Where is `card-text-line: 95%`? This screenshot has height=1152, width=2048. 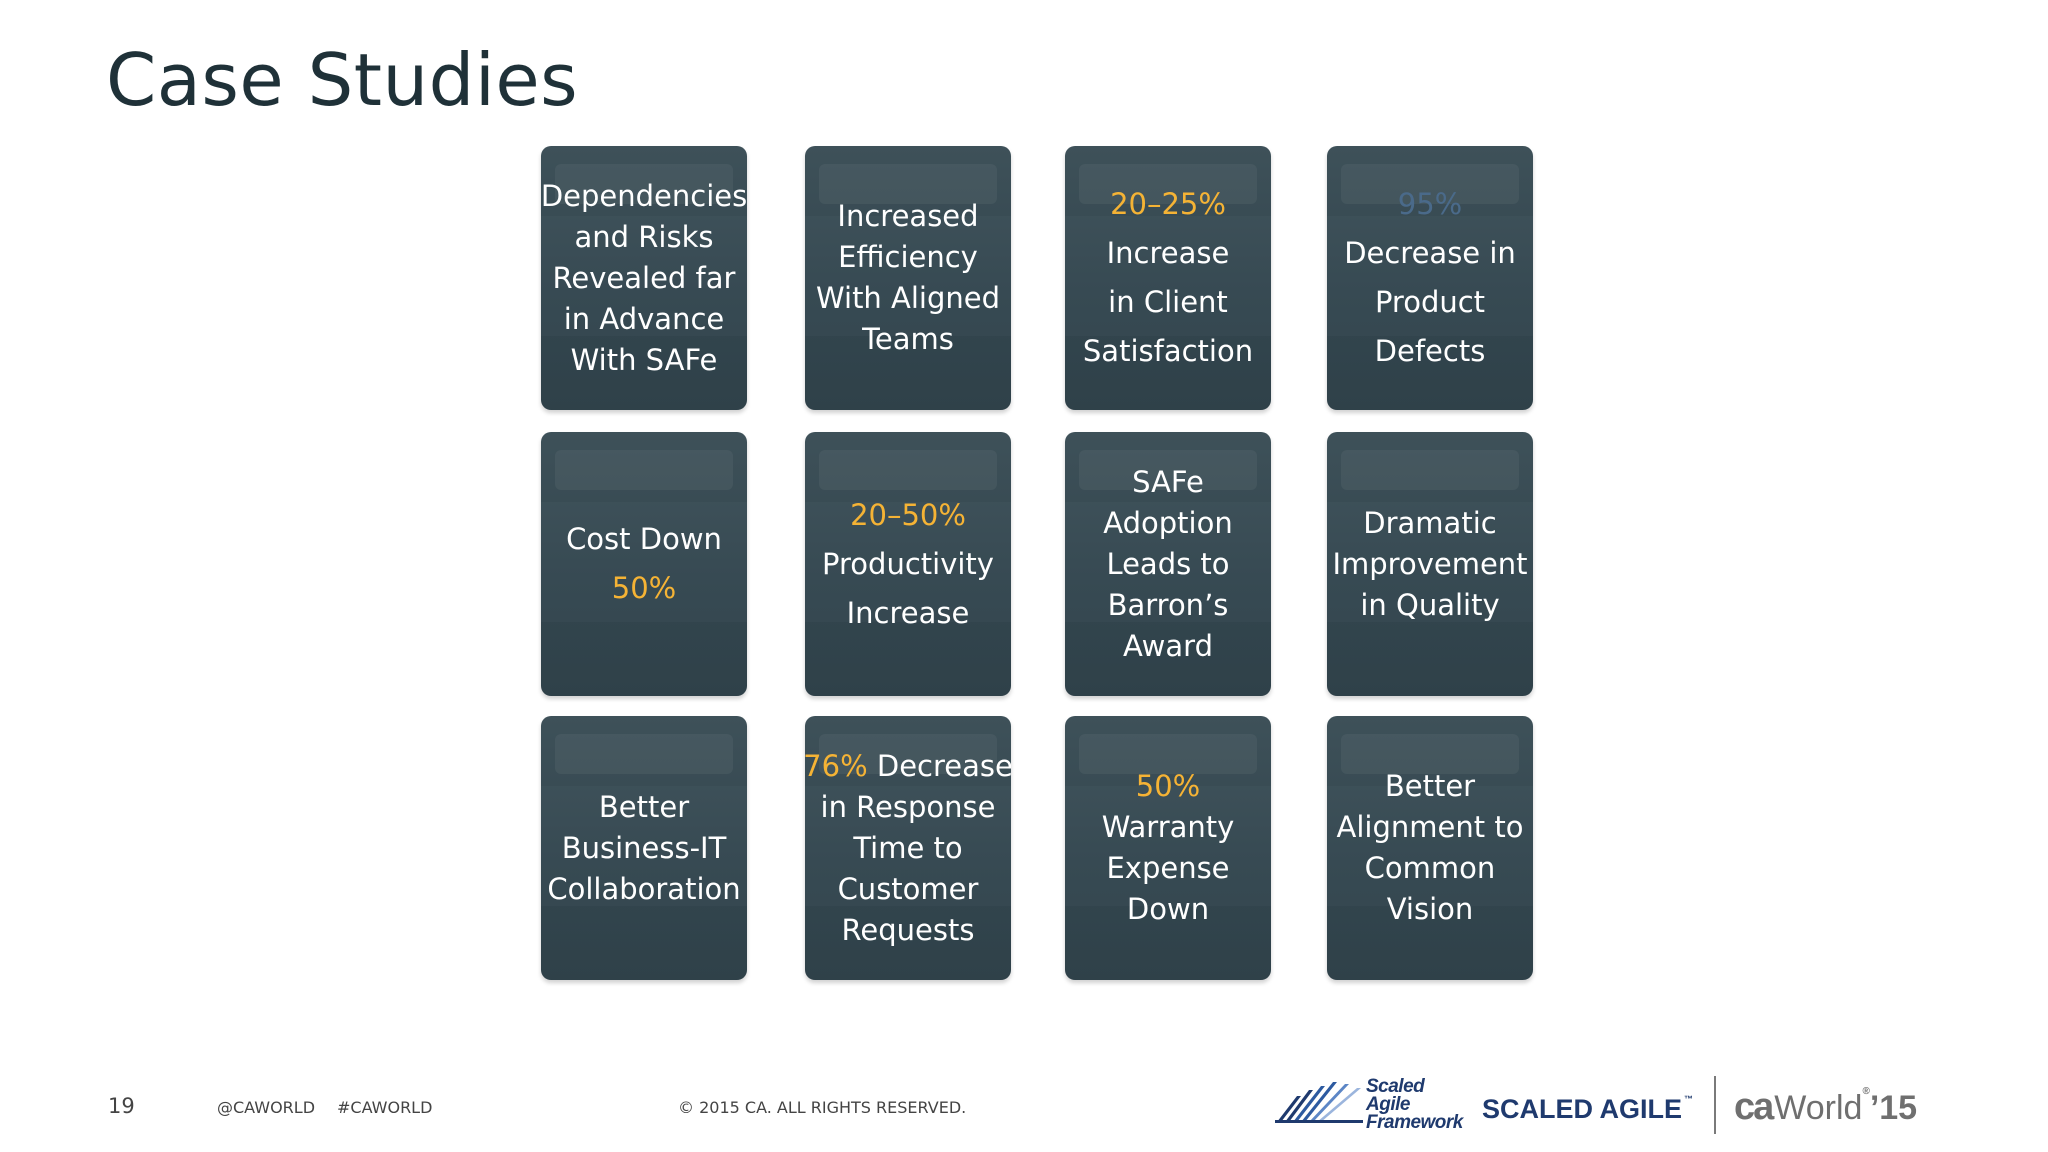 card-text-line: 95% is located at coordinates (1430, 204).